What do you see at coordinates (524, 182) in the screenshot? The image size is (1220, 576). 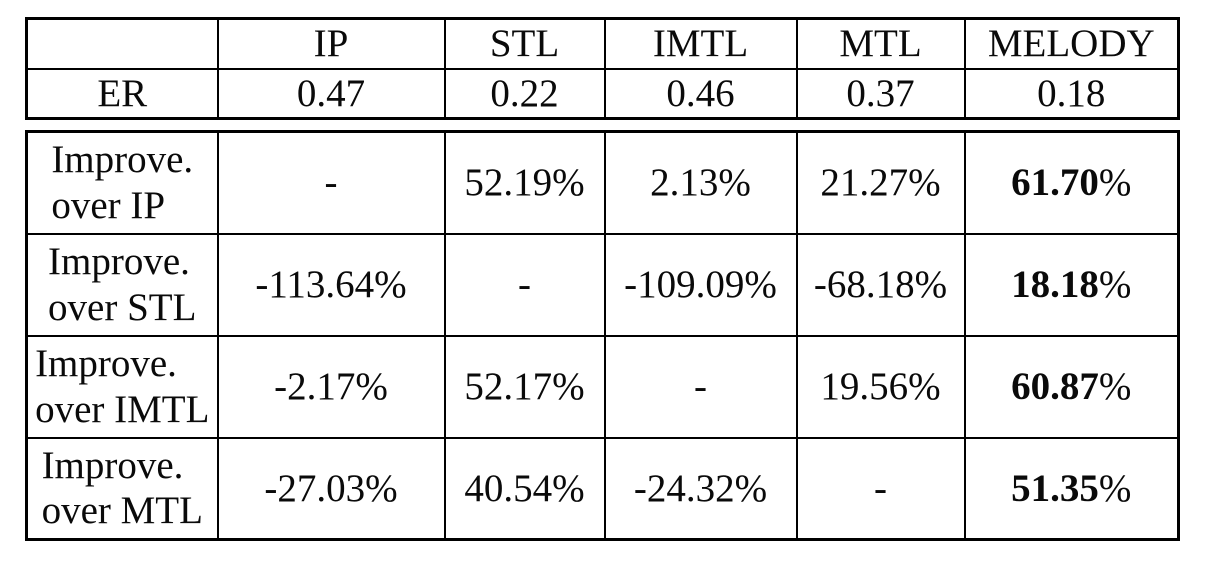 I see `improve-over-ip-stl-cell: 52.19%` at bounding box center [524, 182].